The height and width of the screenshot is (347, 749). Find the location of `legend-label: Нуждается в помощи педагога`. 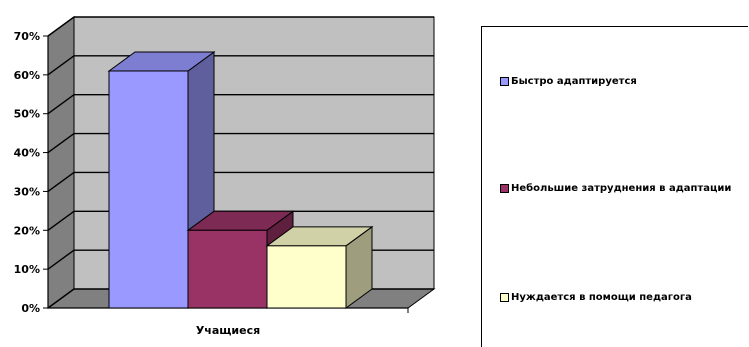

legend-label: Нуждается в помощи педагога is located at coordinates (601, 297).